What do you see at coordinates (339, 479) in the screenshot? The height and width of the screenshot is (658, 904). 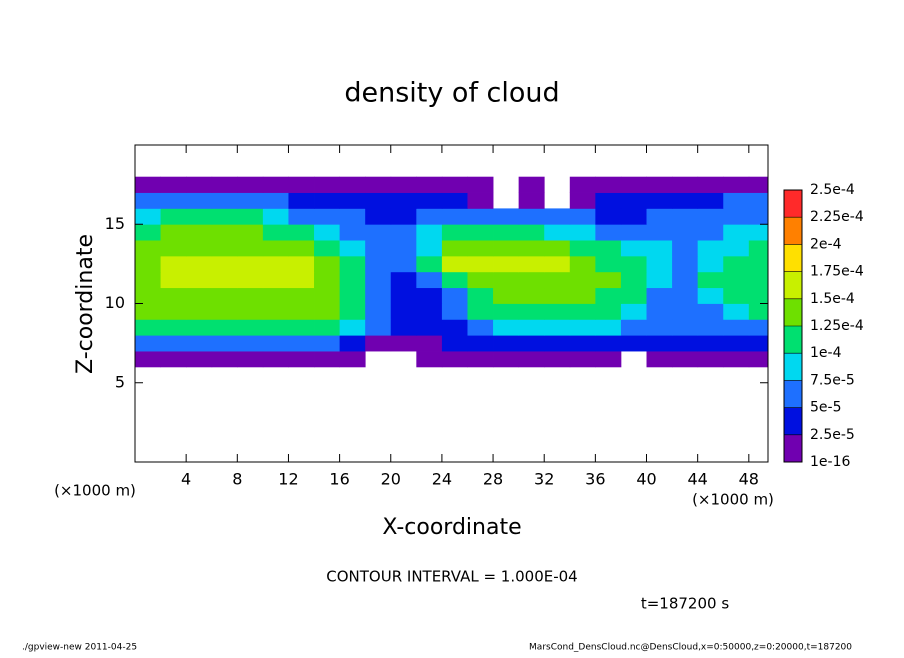 I see `x-tick-label: 16` at bounding box center [339, 479].